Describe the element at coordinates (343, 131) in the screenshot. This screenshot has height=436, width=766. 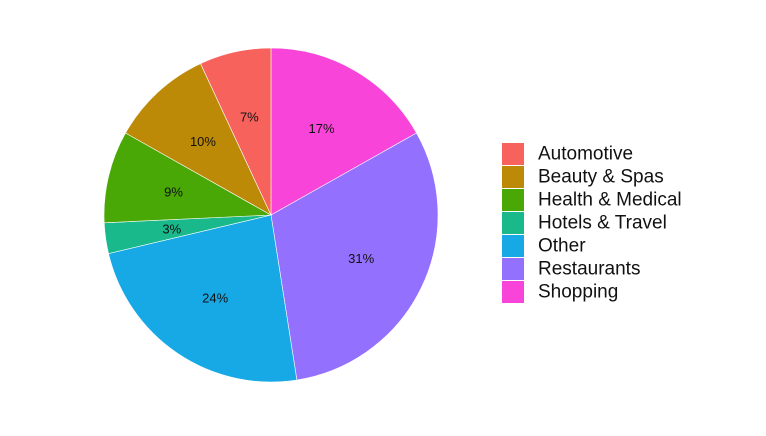
I see `pie-slice-shopping` at that location.